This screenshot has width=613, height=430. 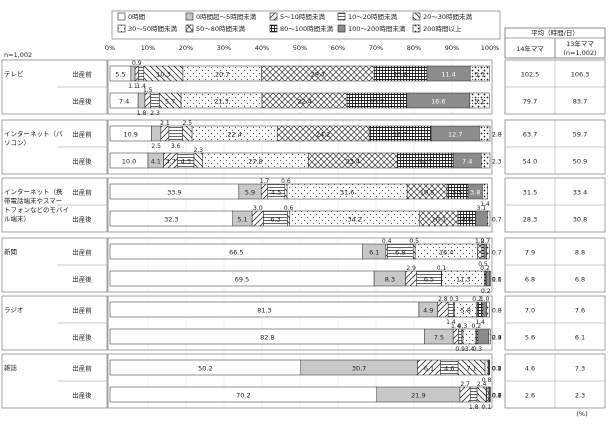 I want to click on data-label: 15.7, so click(x=377, y=102).